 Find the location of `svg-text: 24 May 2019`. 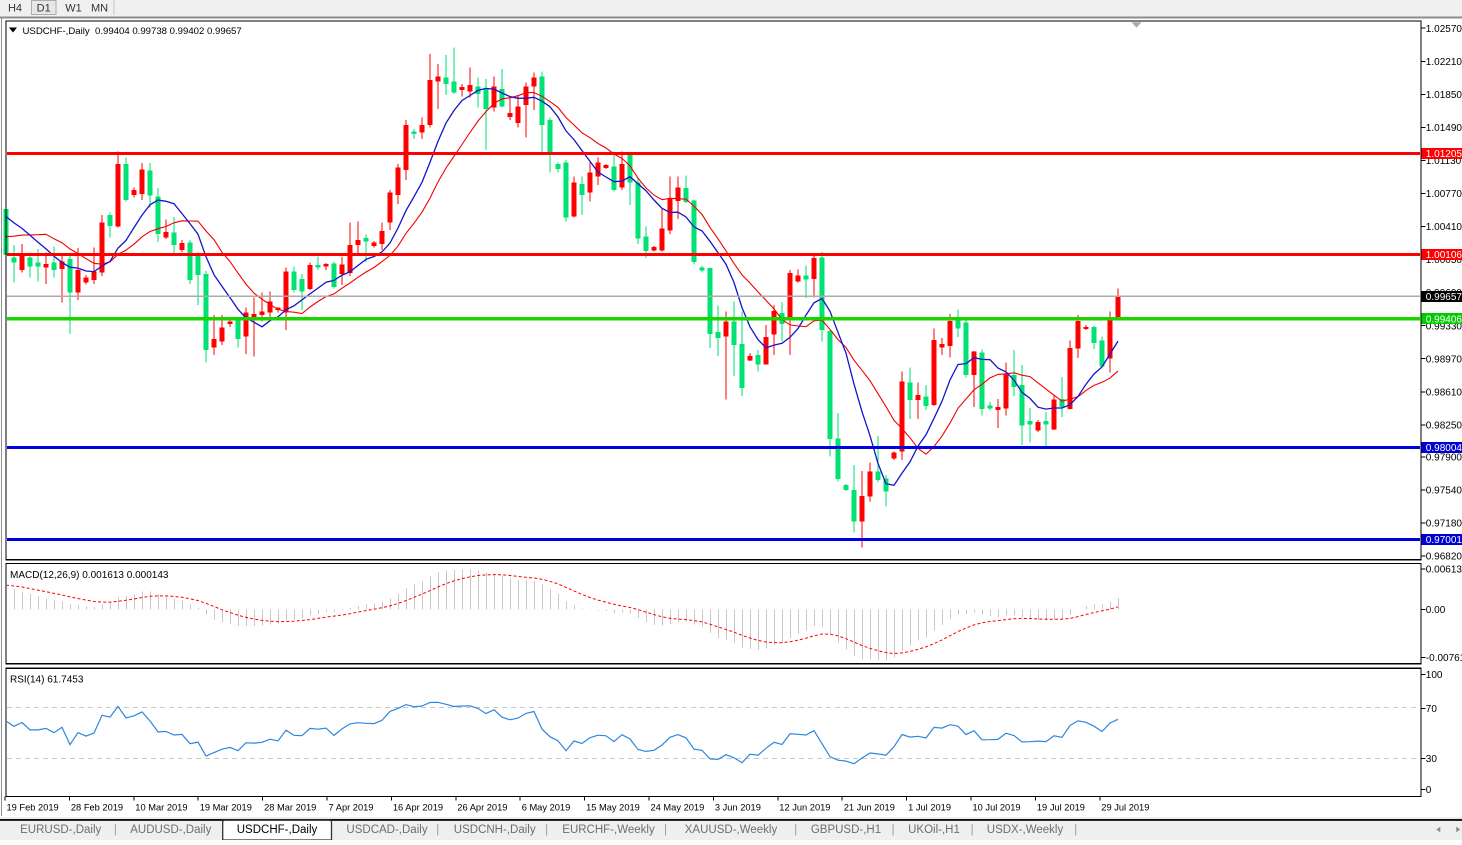

svg-text: 24 May 2019 is located at coordinates (678, 808).